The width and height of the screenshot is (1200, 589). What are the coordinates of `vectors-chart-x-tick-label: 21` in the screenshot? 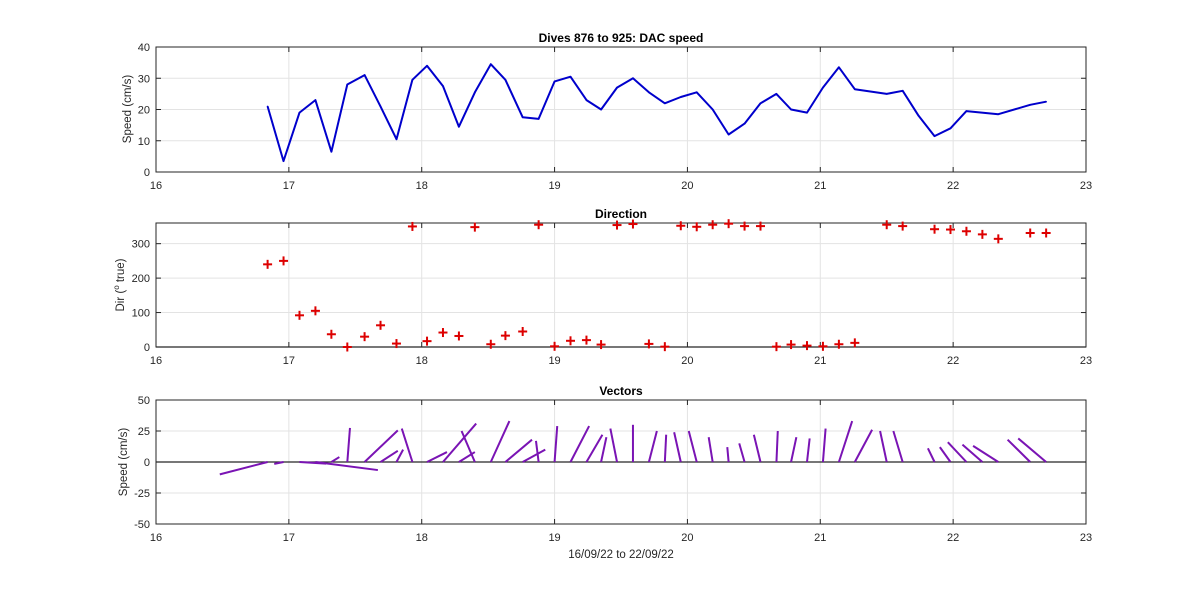 It's located at (820, 538).